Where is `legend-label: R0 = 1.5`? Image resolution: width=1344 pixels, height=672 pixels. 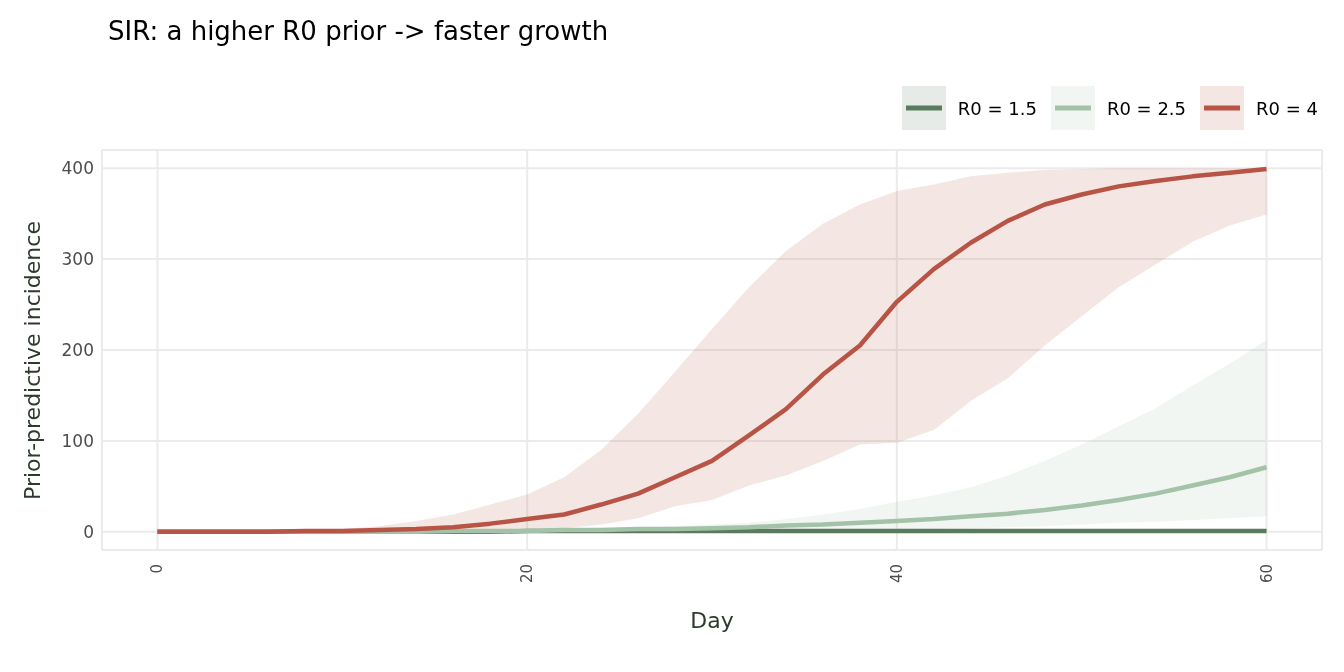
legend-label: R0 = 1.5 is located at coordinates (997, 108).